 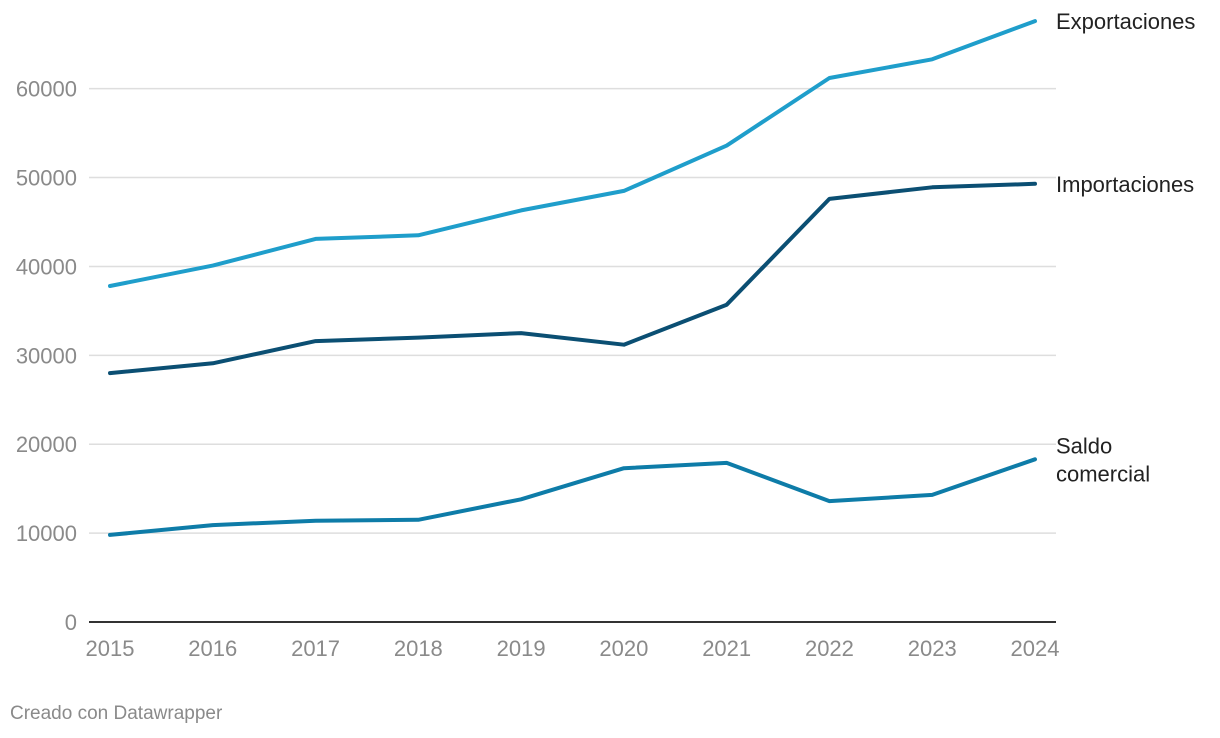 I want to click on y-axis-ticks: 0 10000 20000 30000 40000 50000 60000, so click(x=46, y=356).